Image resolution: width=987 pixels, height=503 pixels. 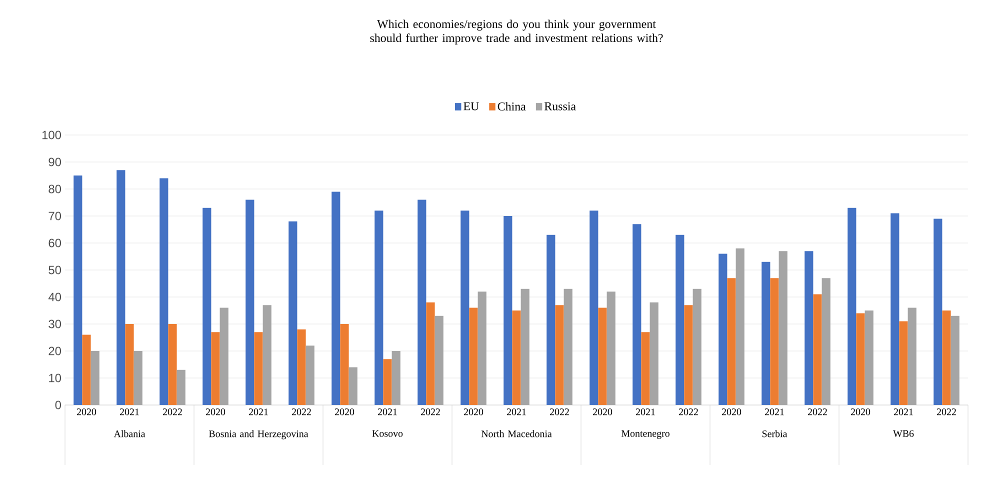 What do you see at coordinates (516, 434) in the screenshot?
I see `text: North Macedonia` at bounding box center [516, 434].